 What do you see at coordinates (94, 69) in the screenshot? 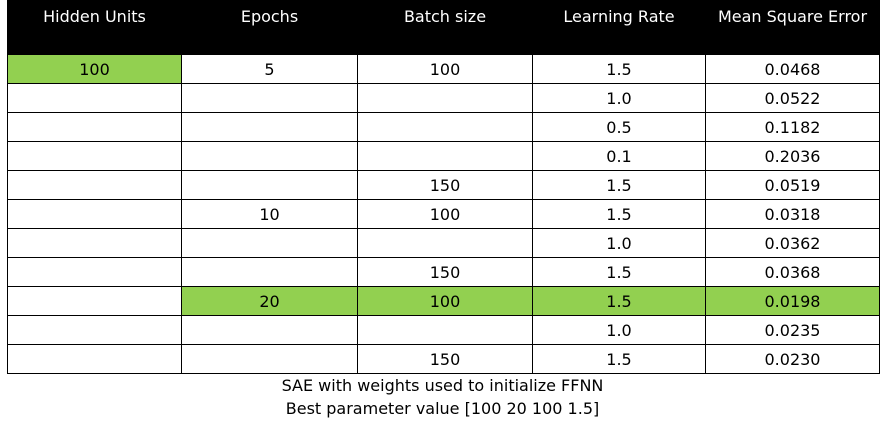
I see `cell-hidden-units: 100` at bounding box center [94, 69].